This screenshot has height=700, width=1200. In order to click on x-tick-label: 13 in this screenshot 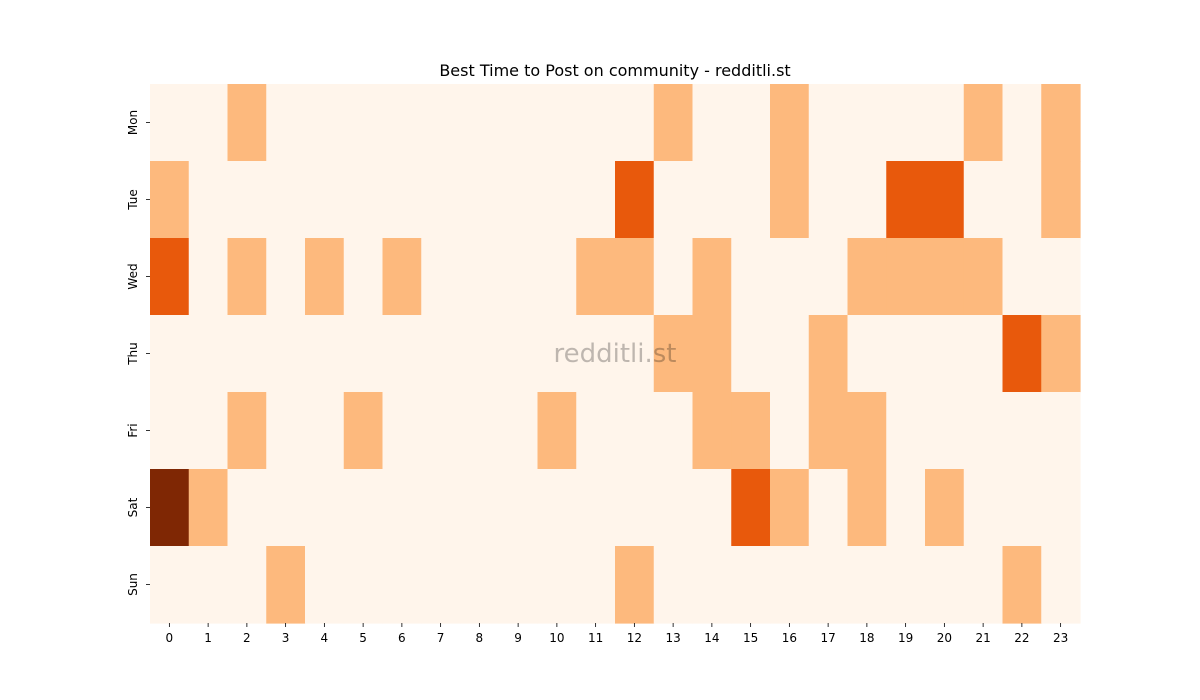, I will do `click(672, 638)`.